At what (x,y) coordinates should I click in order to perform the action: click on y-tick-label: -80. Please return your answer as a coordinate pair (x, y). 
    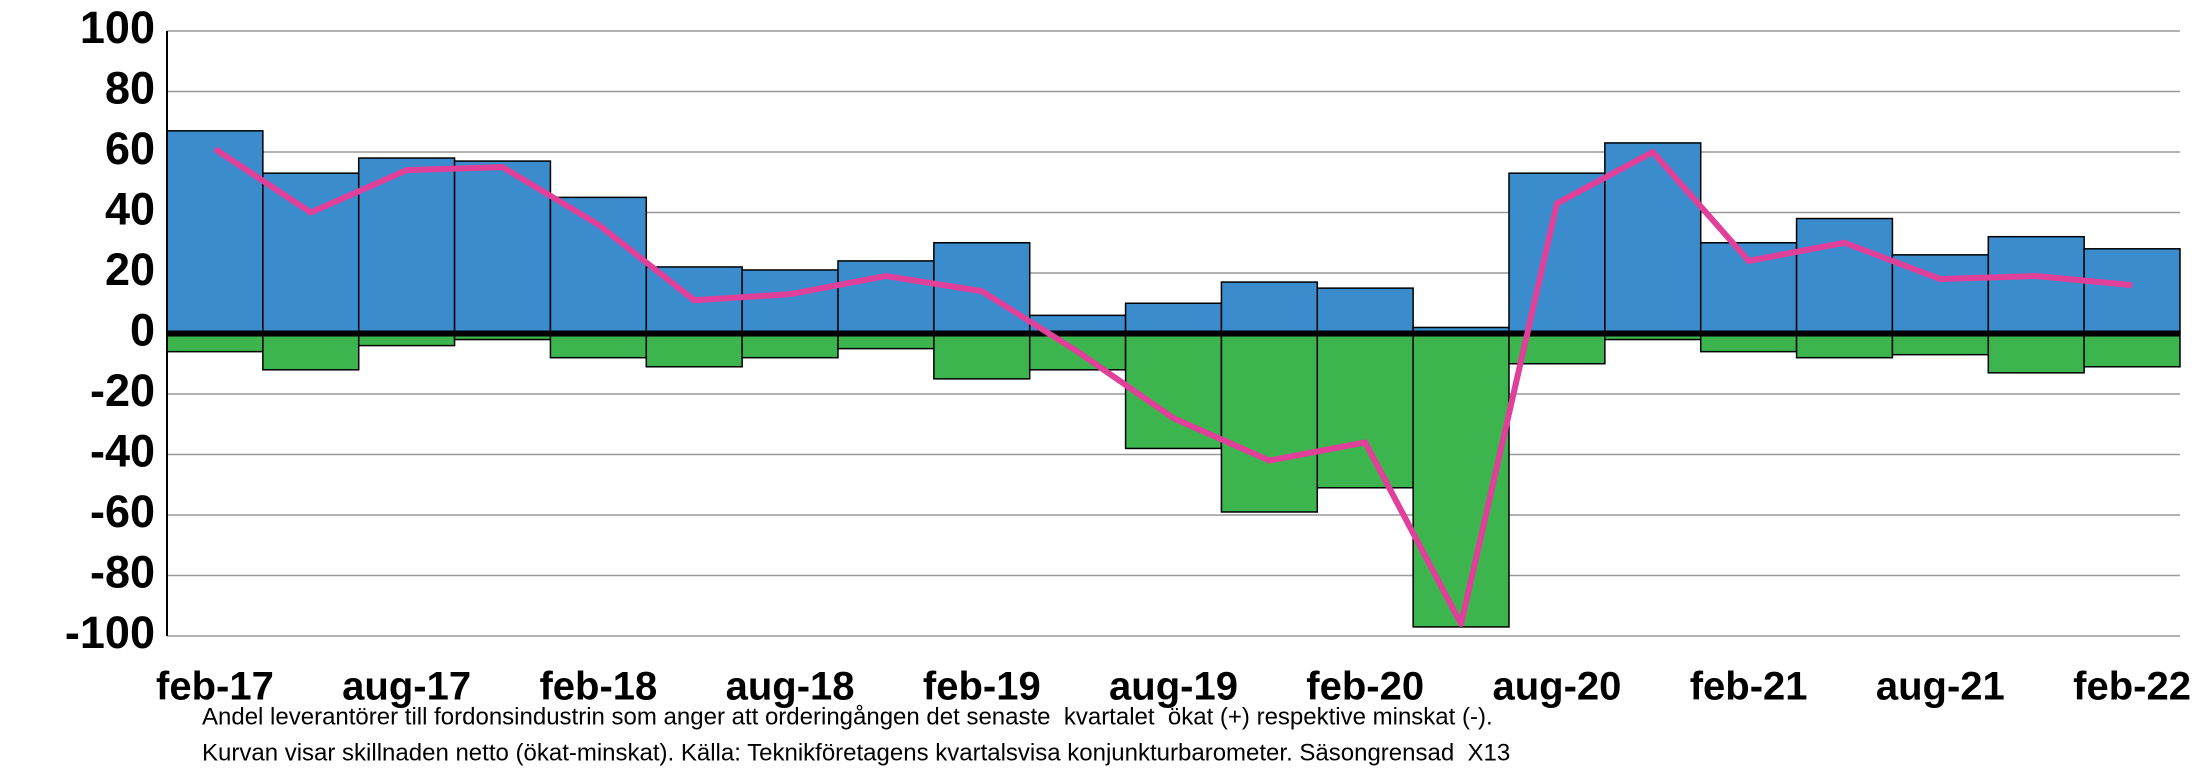
    Looking at the image, I should click on (122, 571).